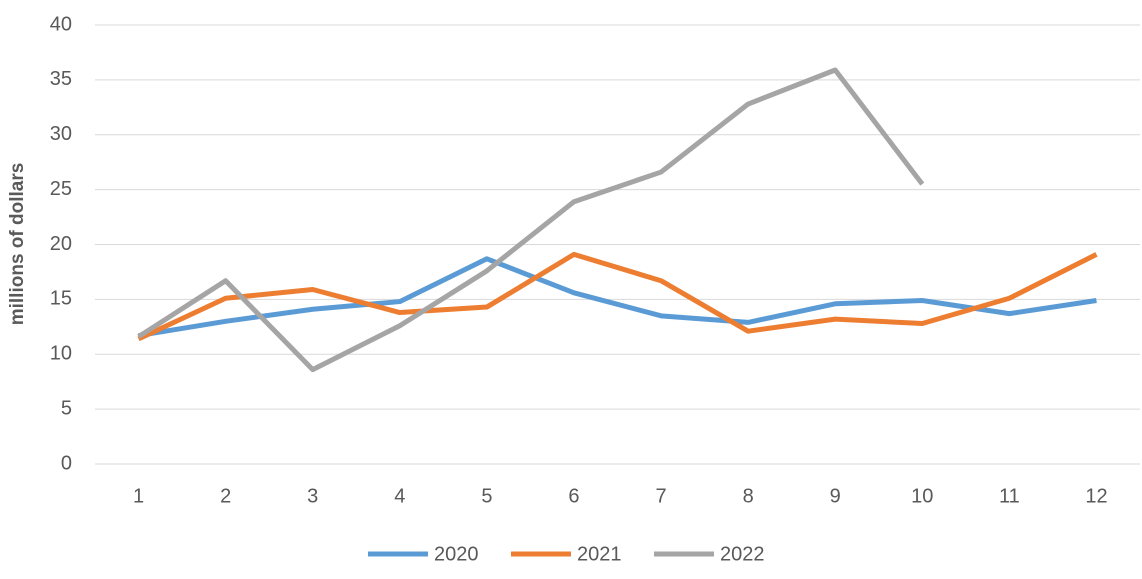 Image resolution: width=1142 pixels, height=579 pixels. Describe the element at coordinates (660, 496) in the screenshot. I see `x-tick-label: 7` at that location.